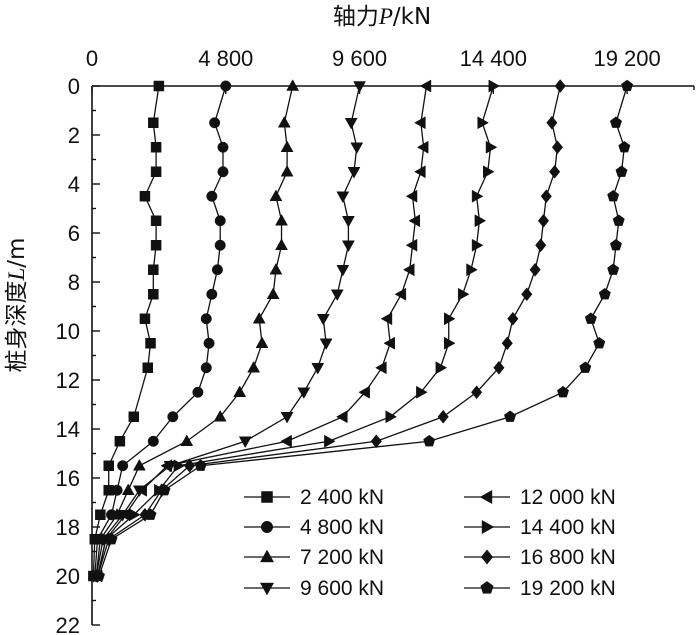 Image resolution: width=700 pixels, height=635 pixels. What do you see at coordinates (74, 135) in the screenshot?
I see `y-tick-label: 2` at bounding box center [74, 135].